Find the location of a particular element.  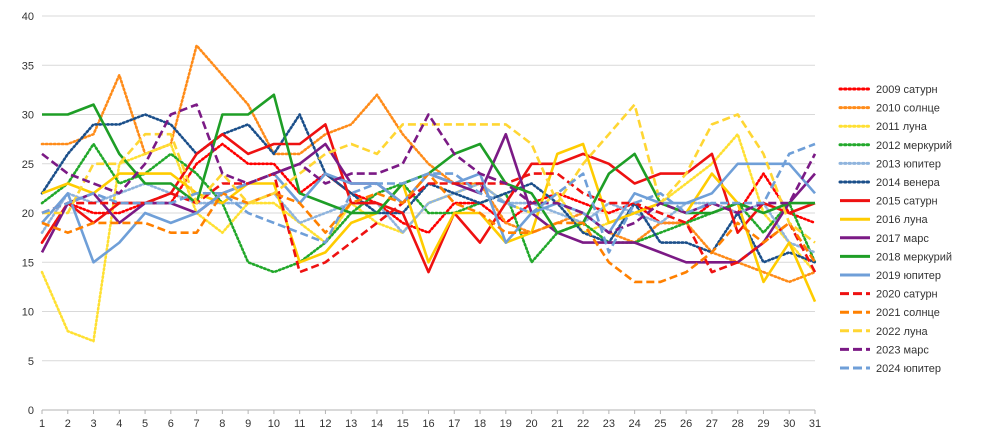

x-tick-label: 27 is located at coordinates (712, 424).